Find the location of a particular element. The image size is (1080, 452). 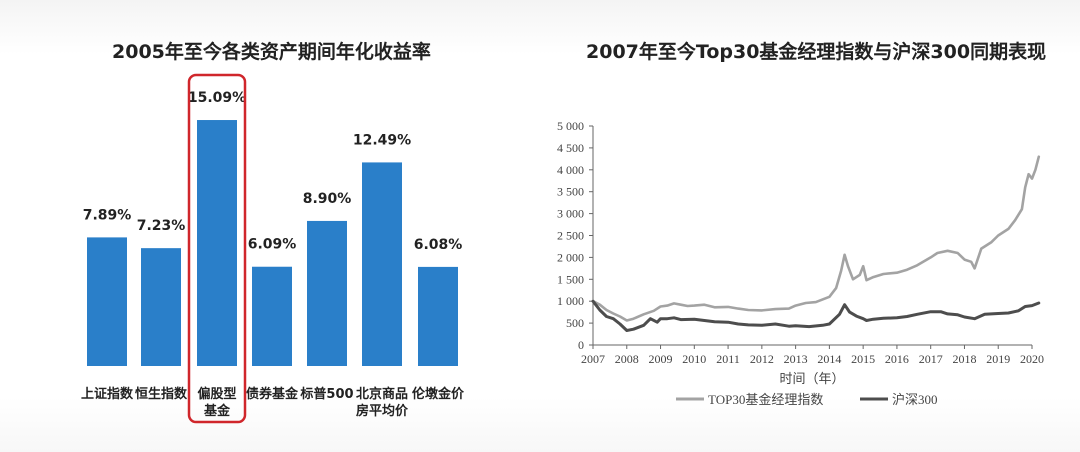

bar-value-label: 6.09% is located at coordinates (272, 245).